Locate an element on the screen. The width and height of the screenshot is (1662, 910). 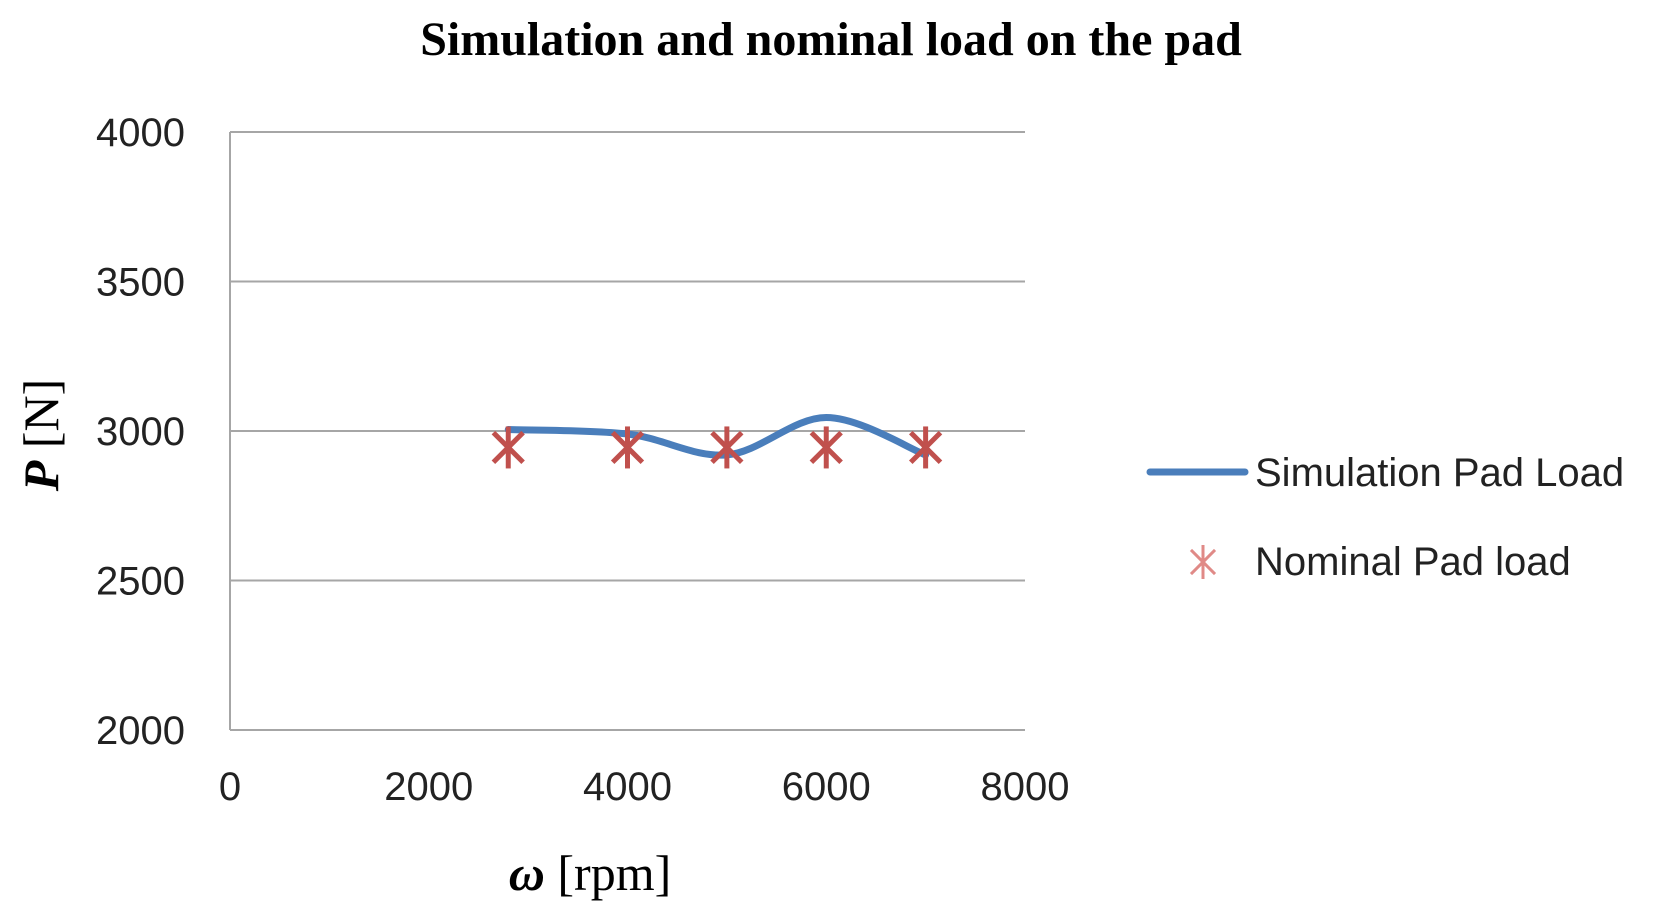
y-tick-label-3000: 3000 is located at coordinates (140, 432).